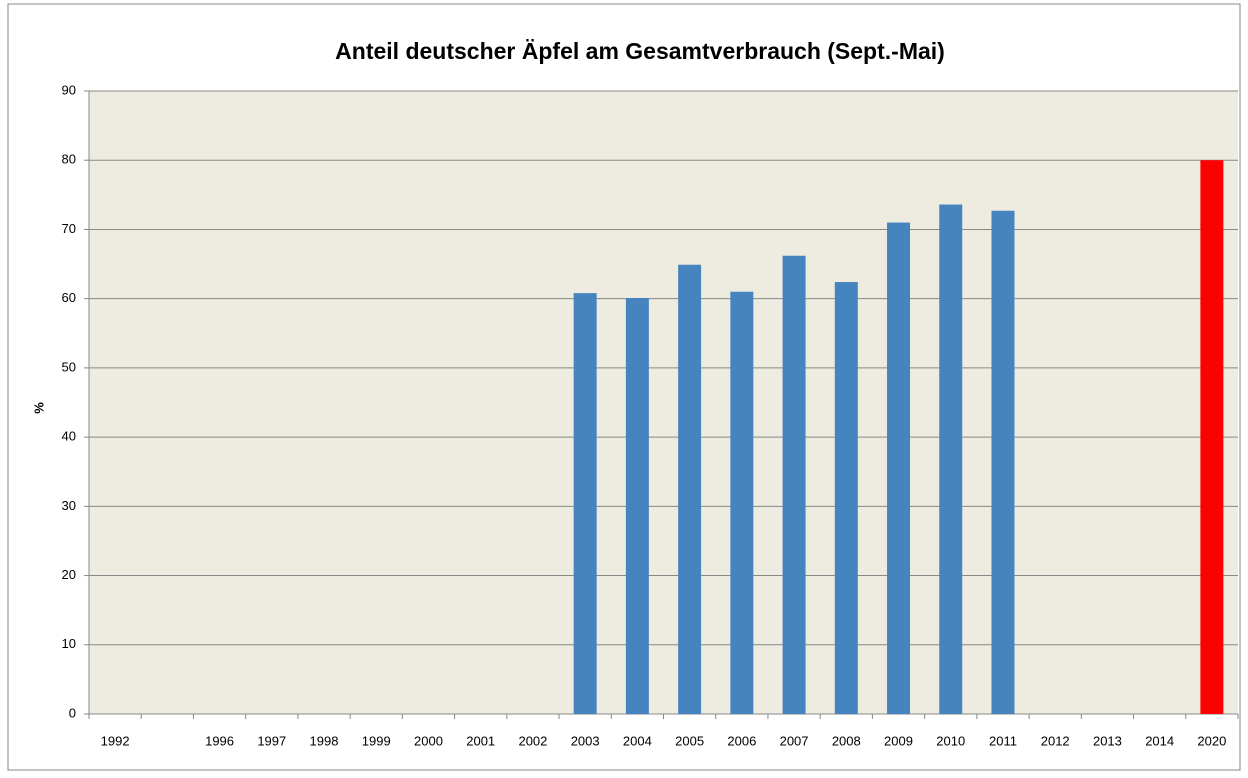  Describe the element at coordinates (741, 740) in the screenshot. I see `x-tick-label: 2006` at that location.